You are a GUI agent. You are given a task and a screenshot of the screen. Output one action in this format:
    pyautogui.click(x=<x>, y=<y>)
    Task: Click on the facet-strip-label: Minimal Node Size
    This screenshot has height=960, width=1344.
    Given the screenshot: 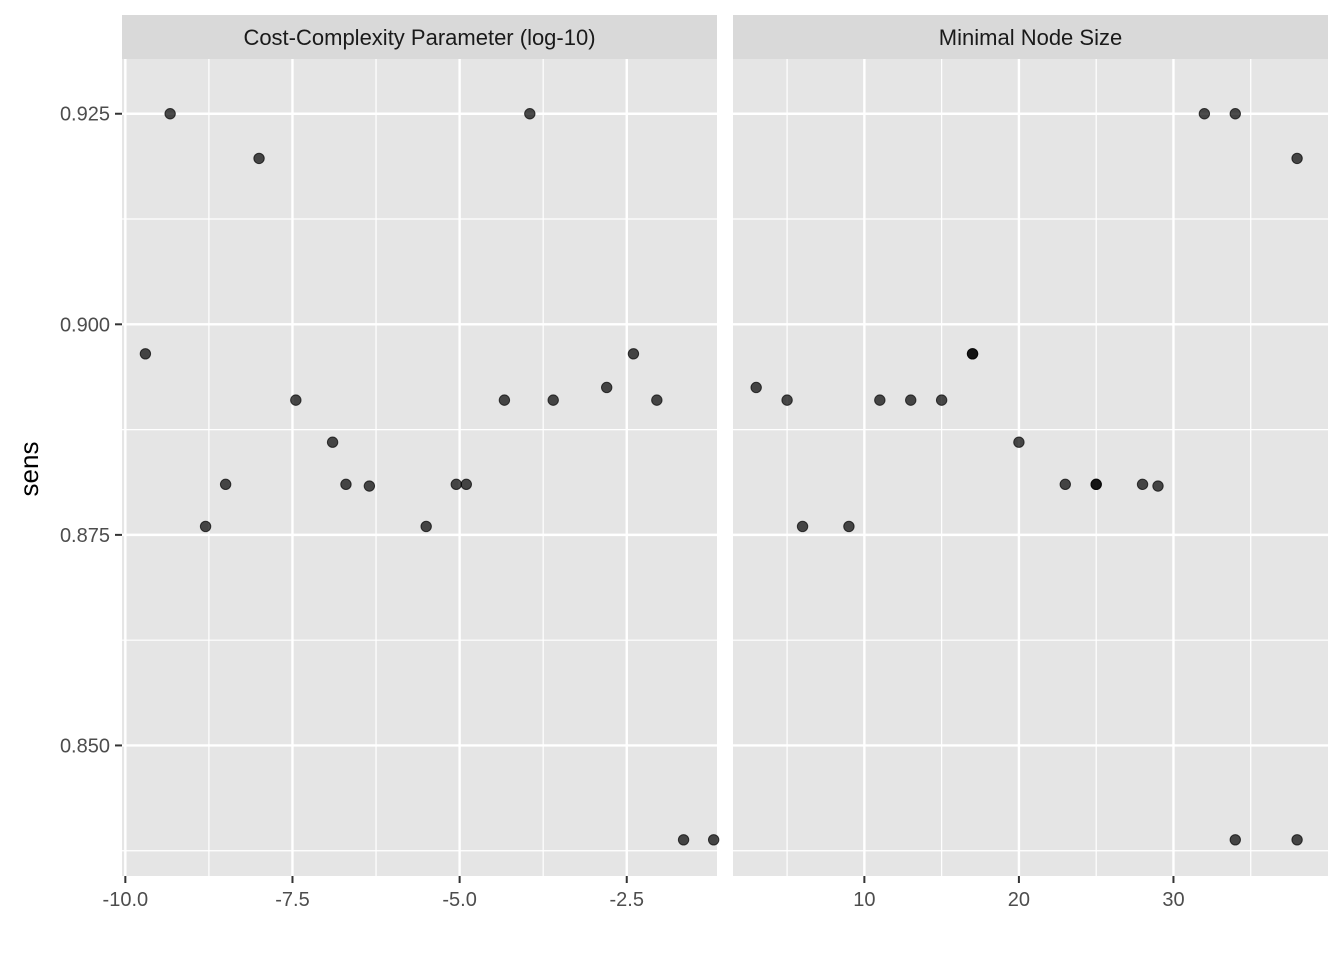 What is the action you would take?
    pyautogui.click(x=1030, y=37)
    